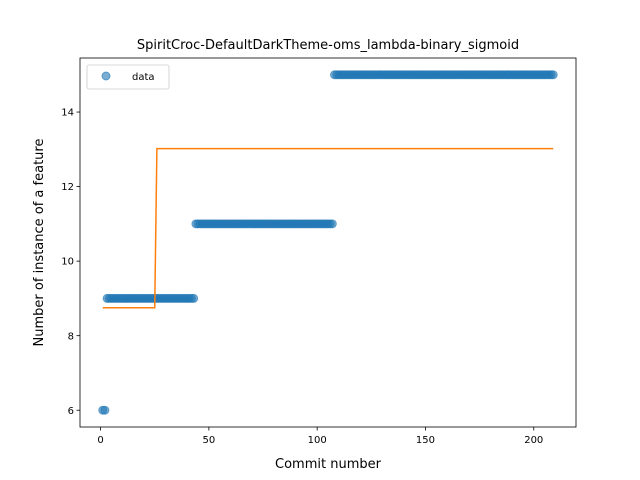  Describe the element at coordinates (425, 440) in the screenshot. I see `x-tick-label: 150` at that location.